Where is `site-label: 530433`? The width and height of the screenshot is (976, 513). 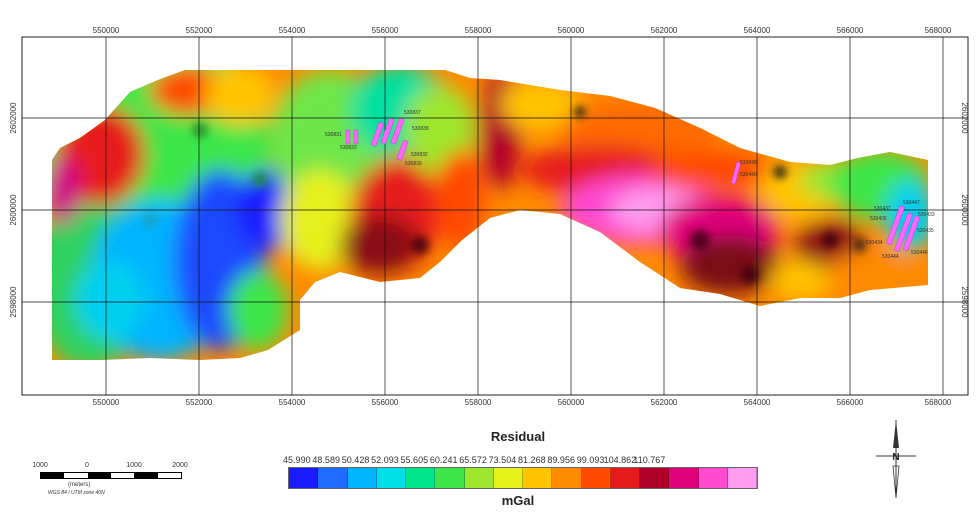
site-label: 530433 is located at coordinates (926, 215).